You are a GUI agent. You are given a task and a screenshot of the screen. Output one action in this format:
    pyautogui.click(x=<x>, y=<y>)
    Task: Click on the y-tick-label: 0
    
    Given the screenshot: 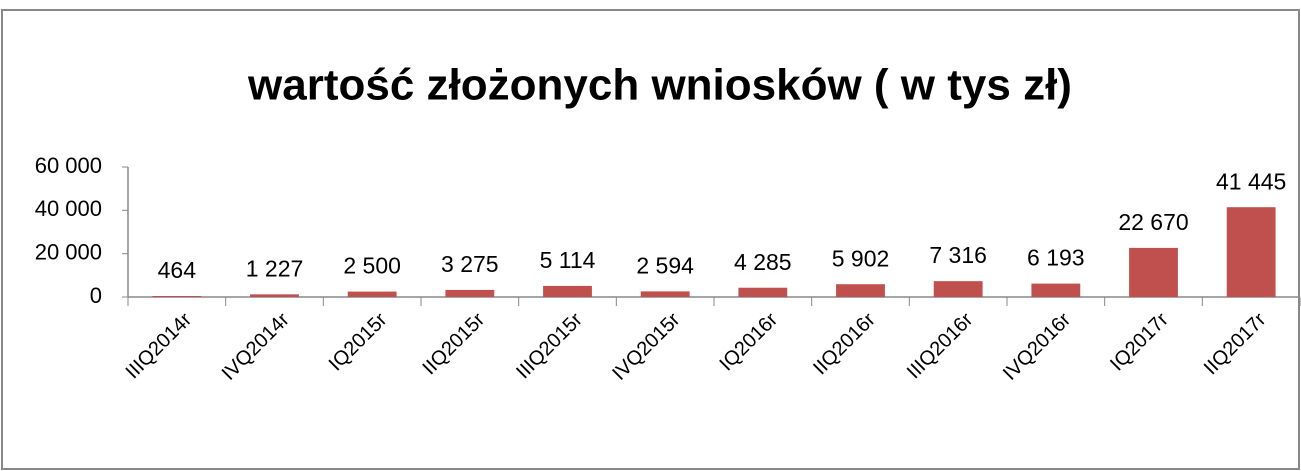 What is the action you would take?
    pyautogui.click(x=96, y=295)
    